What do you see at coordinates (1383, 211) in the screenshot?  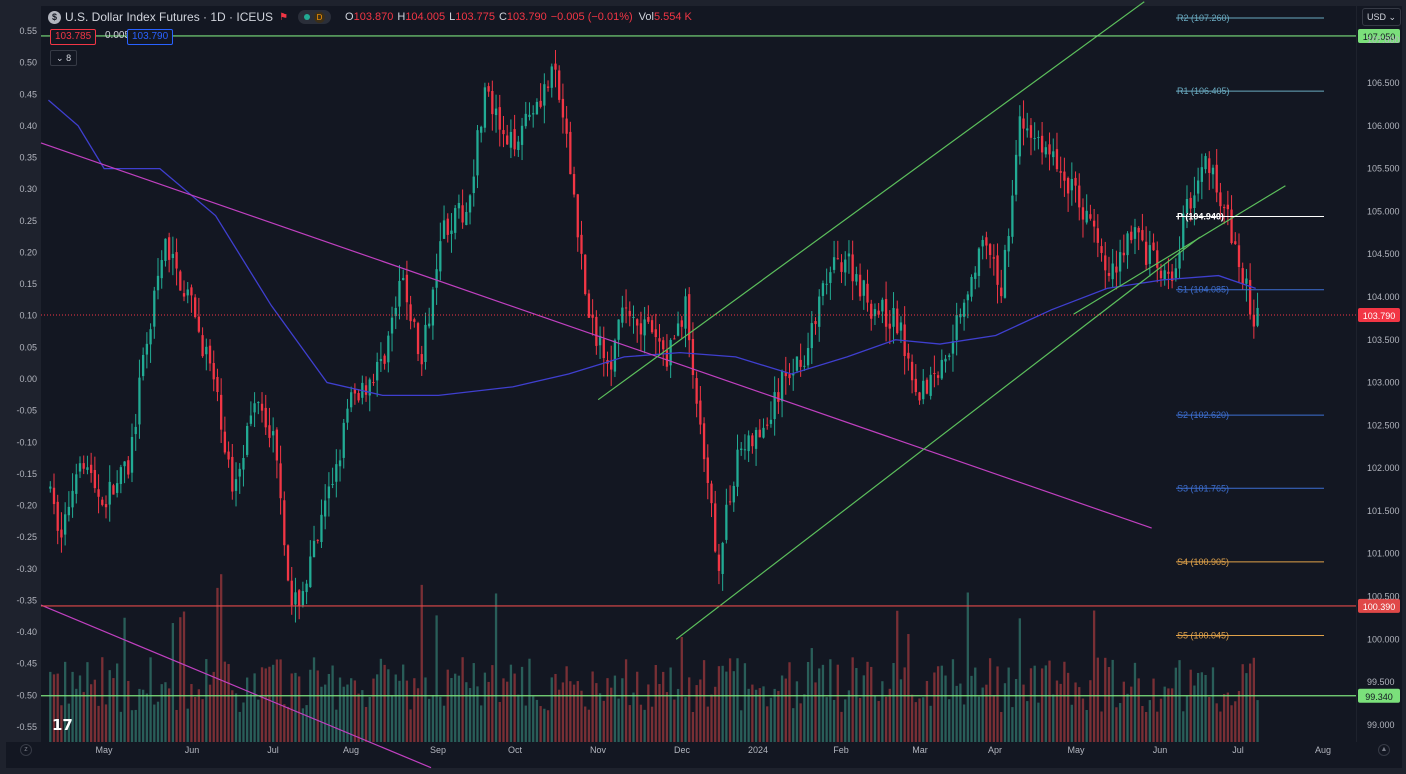 I see `price-tick-label: 105.000` at bounding box center [1383, 211].